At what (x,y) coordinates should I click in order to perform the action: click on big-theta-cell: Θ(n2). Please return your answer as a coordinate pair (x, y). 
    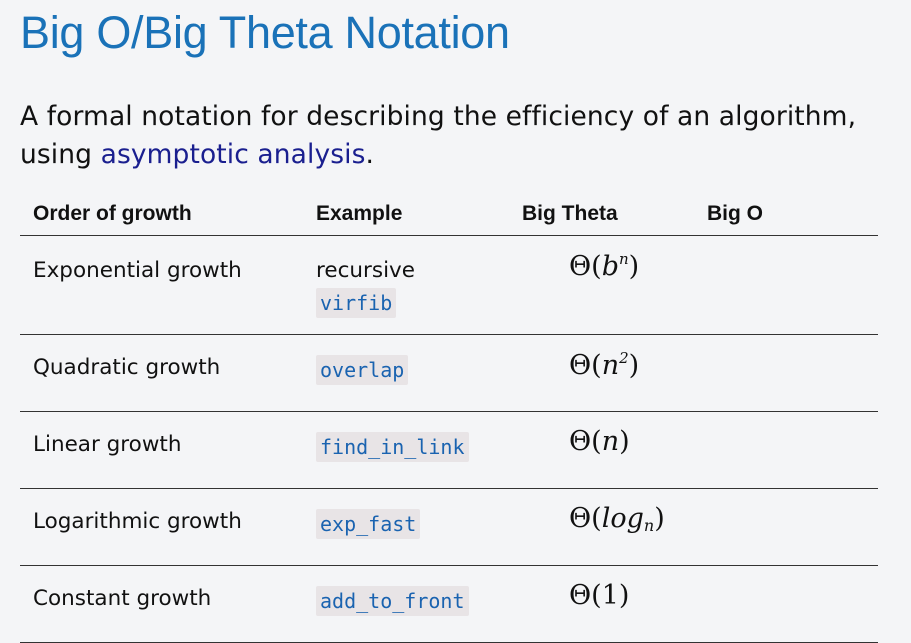
    Looking at the image, I should click on (601, 373).